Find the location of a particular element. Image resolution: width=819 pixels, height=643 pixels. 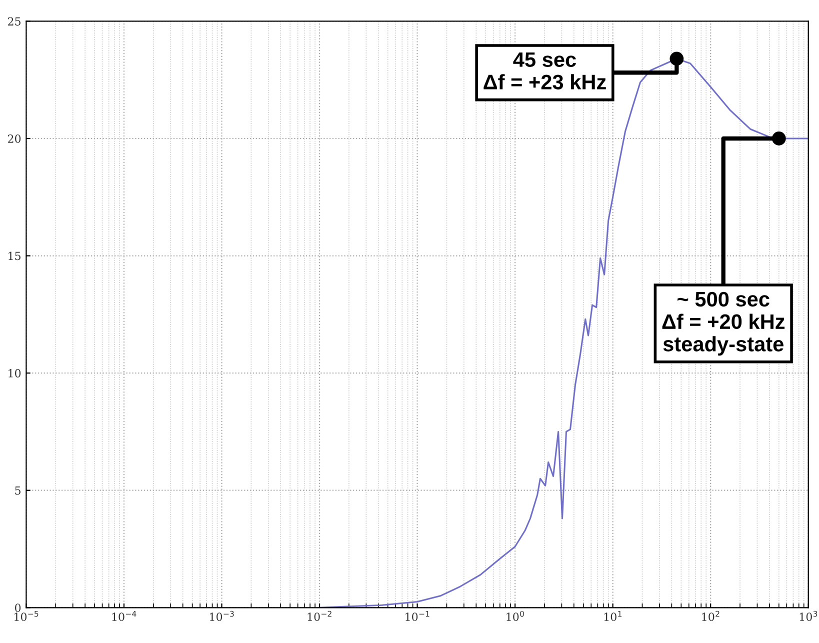

annotation: ~ 500 sec Δf = +20 kHz steady-state is located at coordinates (723, 324).